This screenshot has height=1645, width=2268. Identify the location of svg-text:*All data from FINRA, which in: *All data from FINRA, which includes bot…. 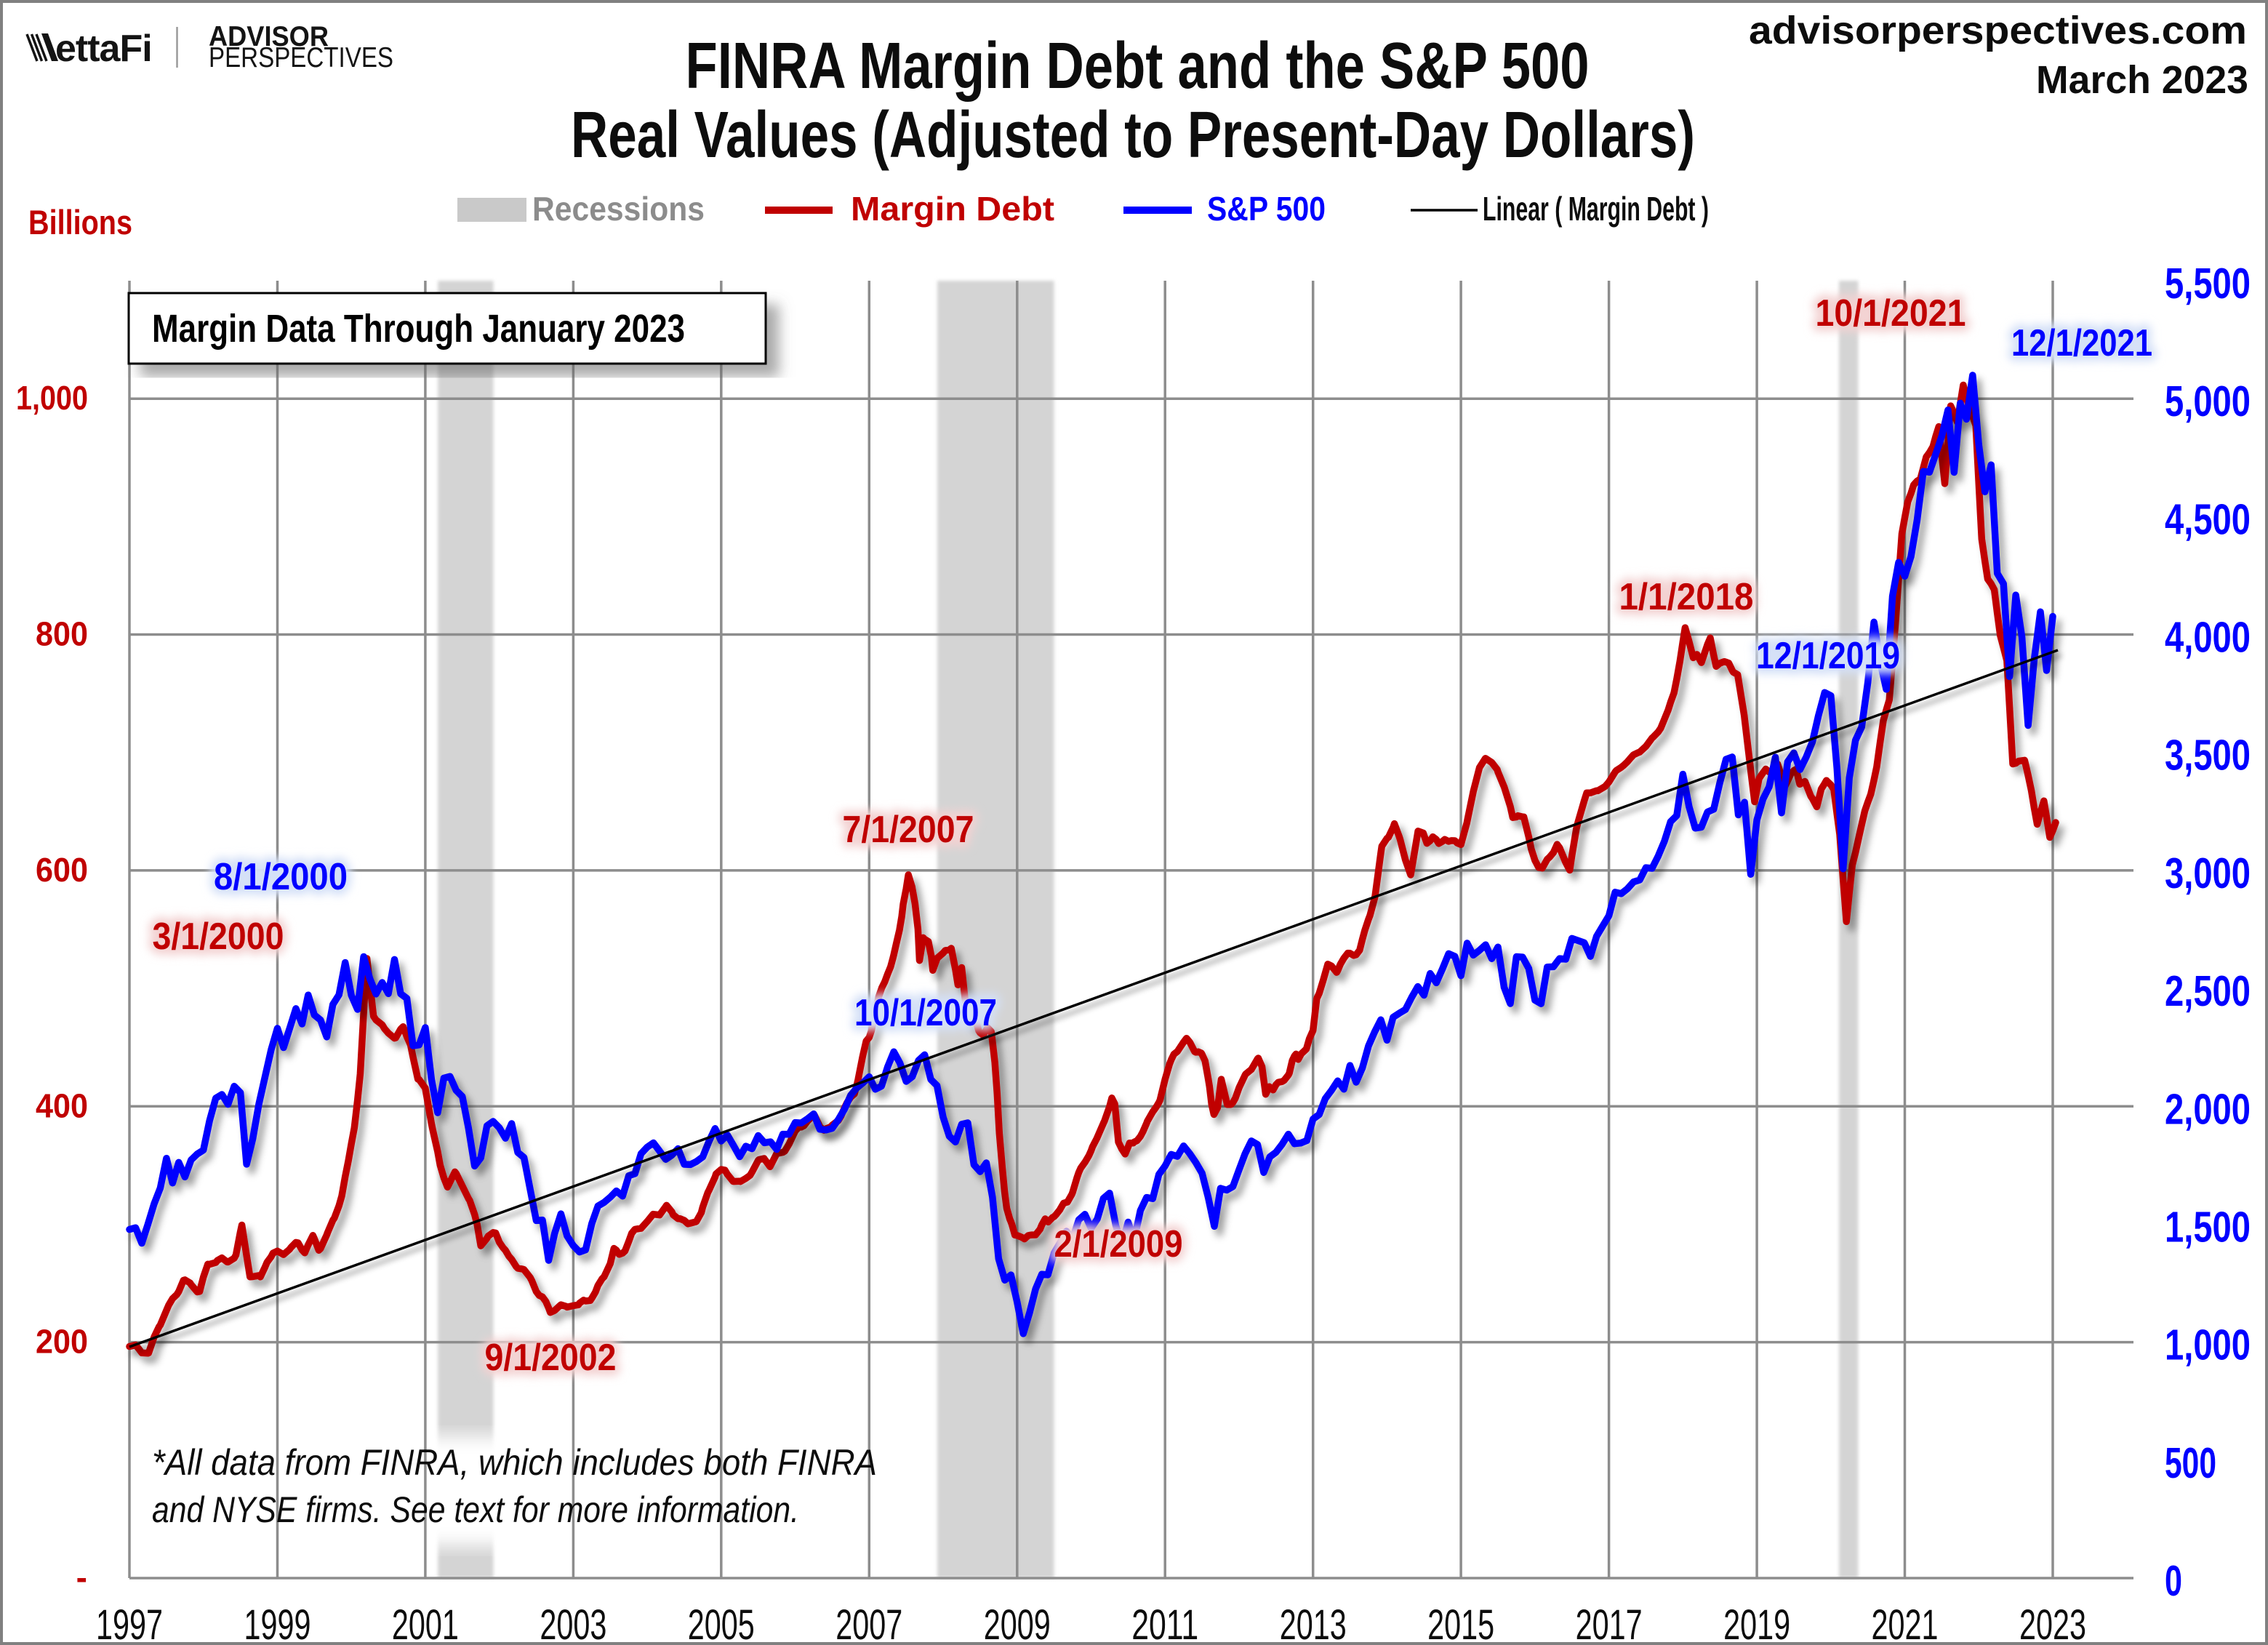
(514, 1462).